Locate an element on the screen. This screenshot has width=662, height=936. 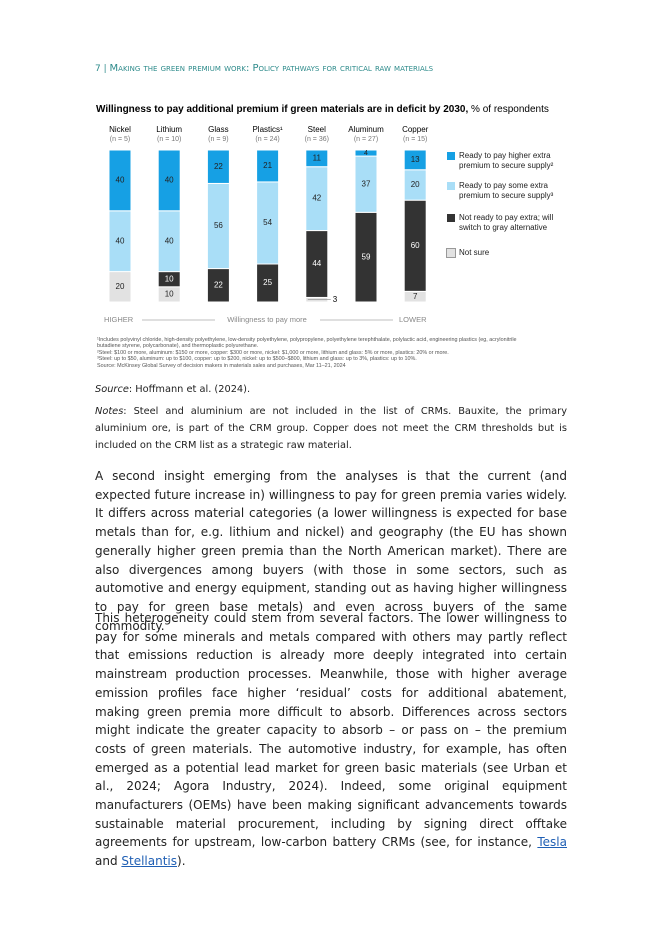
legend-entry: Not sure is located at coordinates (505, 253).